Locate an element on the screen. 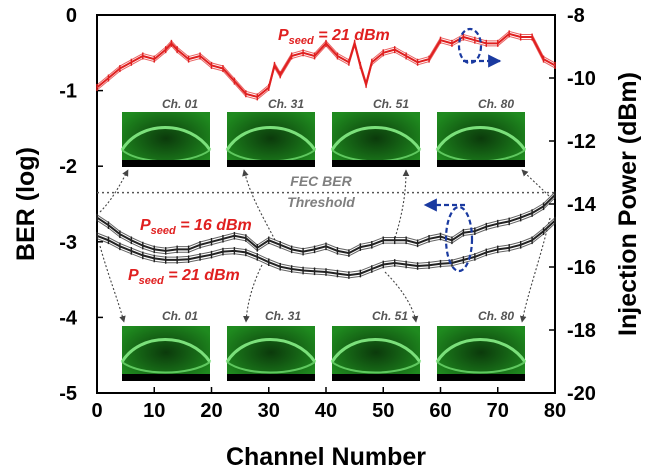 The height and width of the screenshot is (470, 652). x-axis-ticks: 0 10 20 30 40 50 60 70 80 is located at coordinates (328, 404).